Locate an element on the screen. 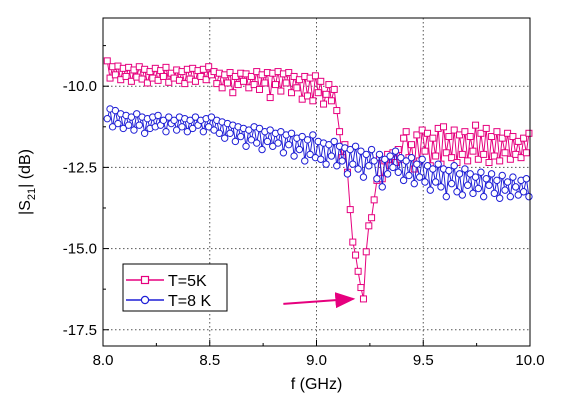  x-tick-label: 8.5 is located at coordinates (209, 360).